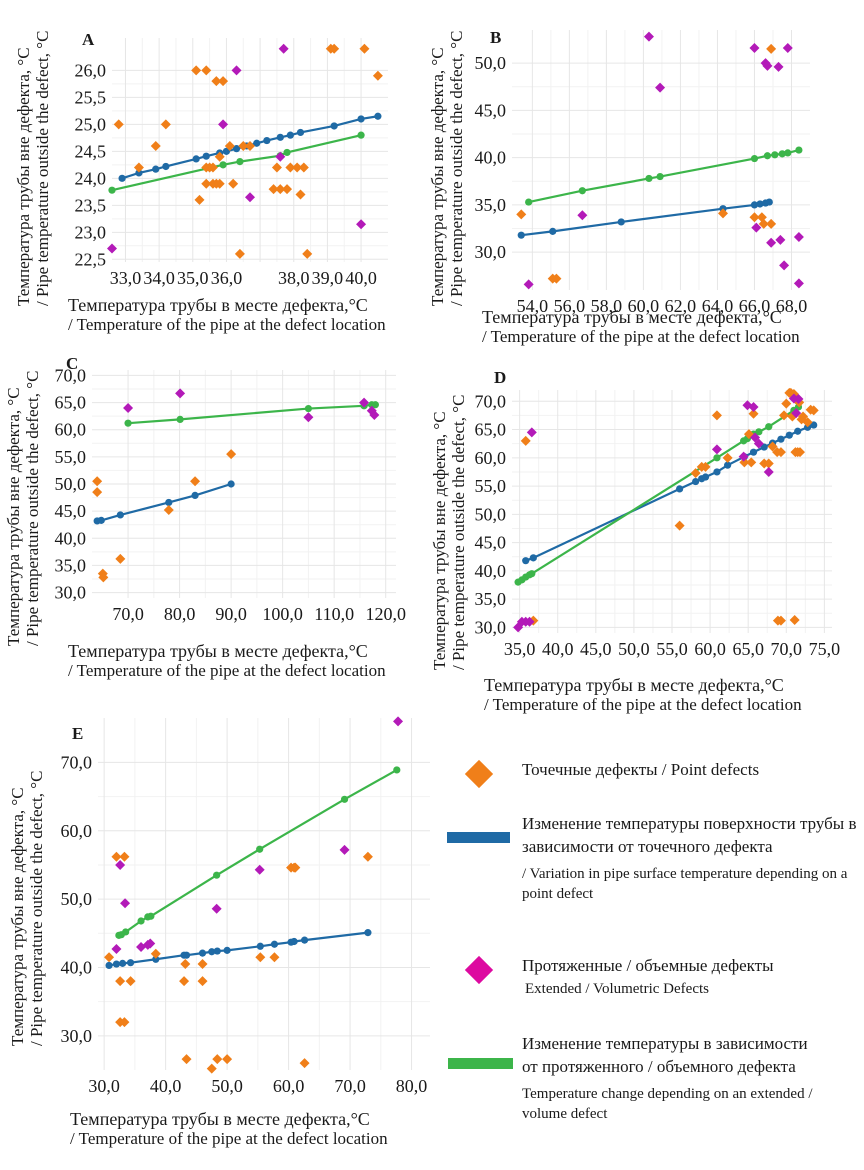 Image resolution: width=864 pixels, height=1170 pixels. I want to click on y-tick-label: 23,0, so click(91, 232).